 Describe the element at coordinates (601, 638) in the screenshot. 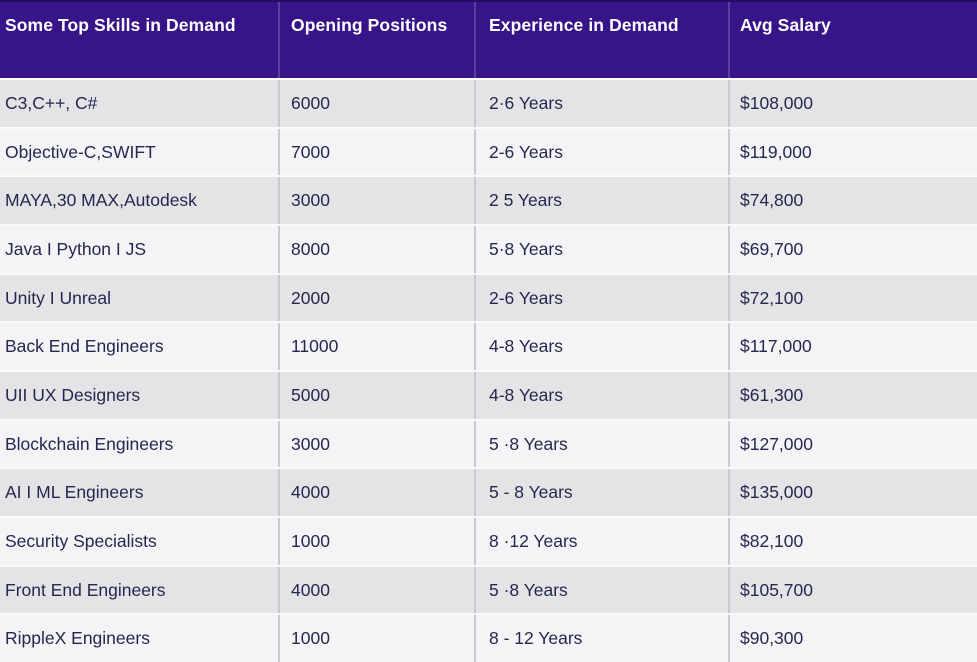

I see `cell-experience: 8 - 12 Years` at that location.